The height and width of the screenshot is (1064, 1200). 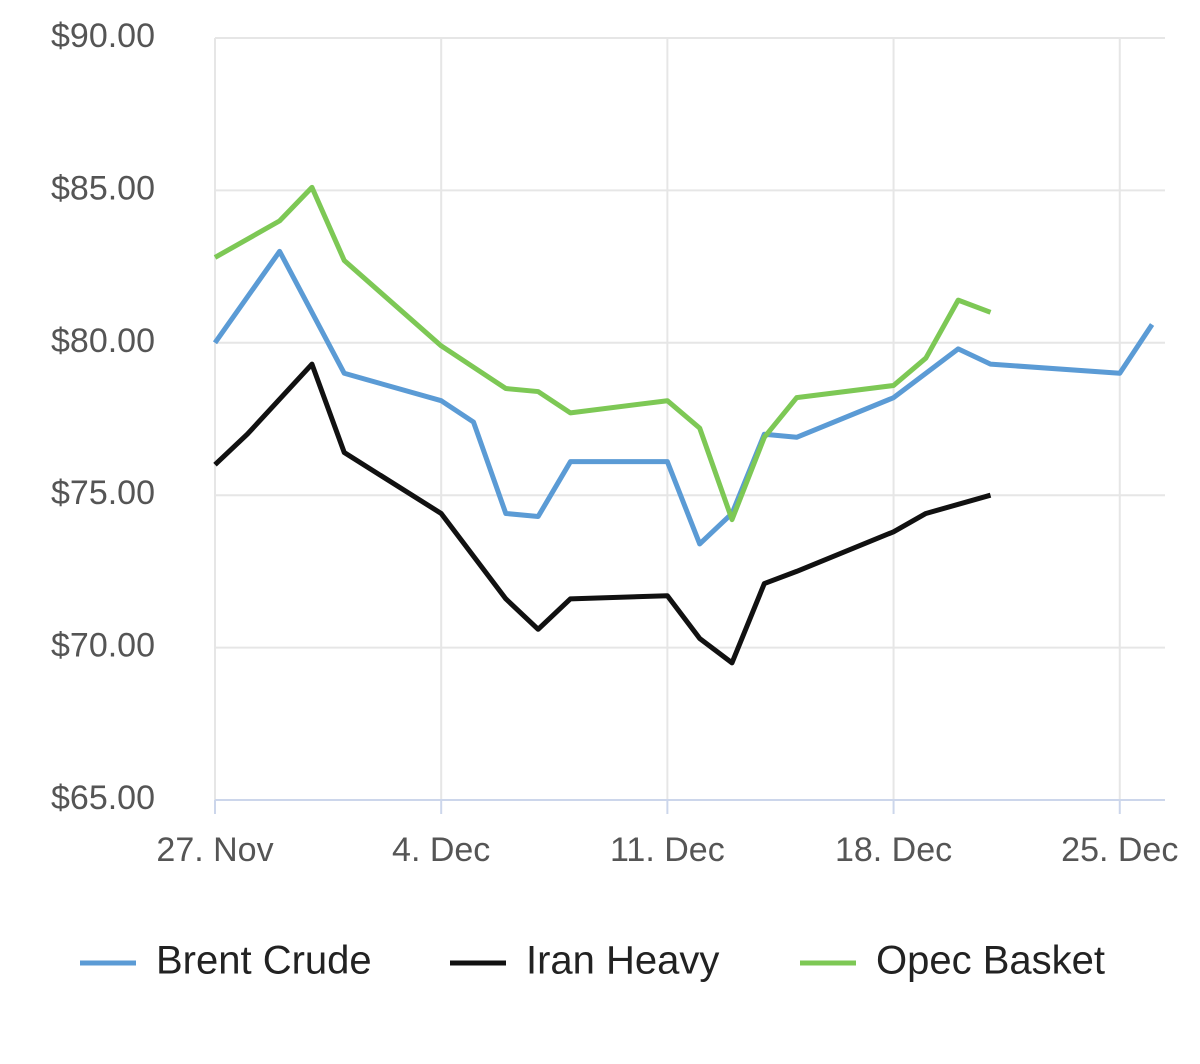 What do you see at coordinates (214, 850) in the screenshot?
I see `x-tick-label: 27. Nov` at bounding box center [214, 850].